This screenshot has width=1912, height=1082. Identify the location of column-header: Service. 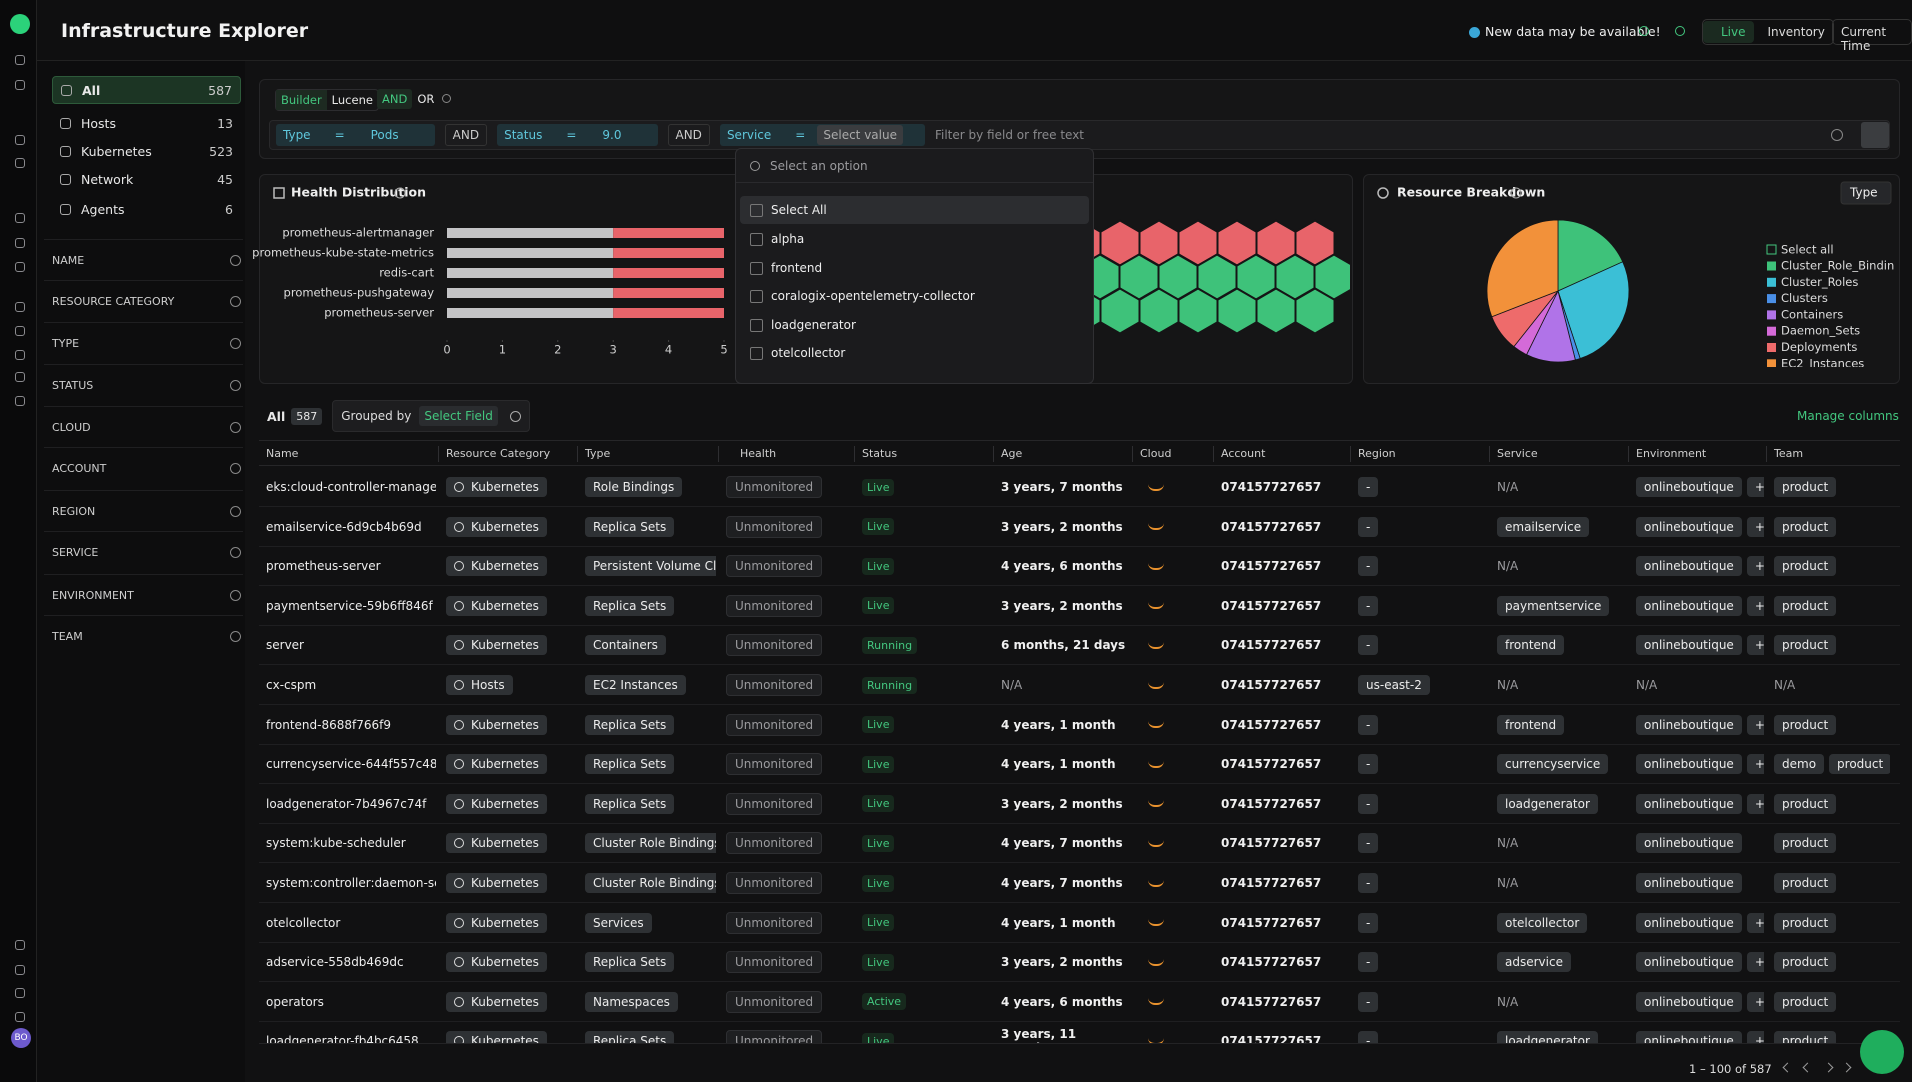
(1517, 453).